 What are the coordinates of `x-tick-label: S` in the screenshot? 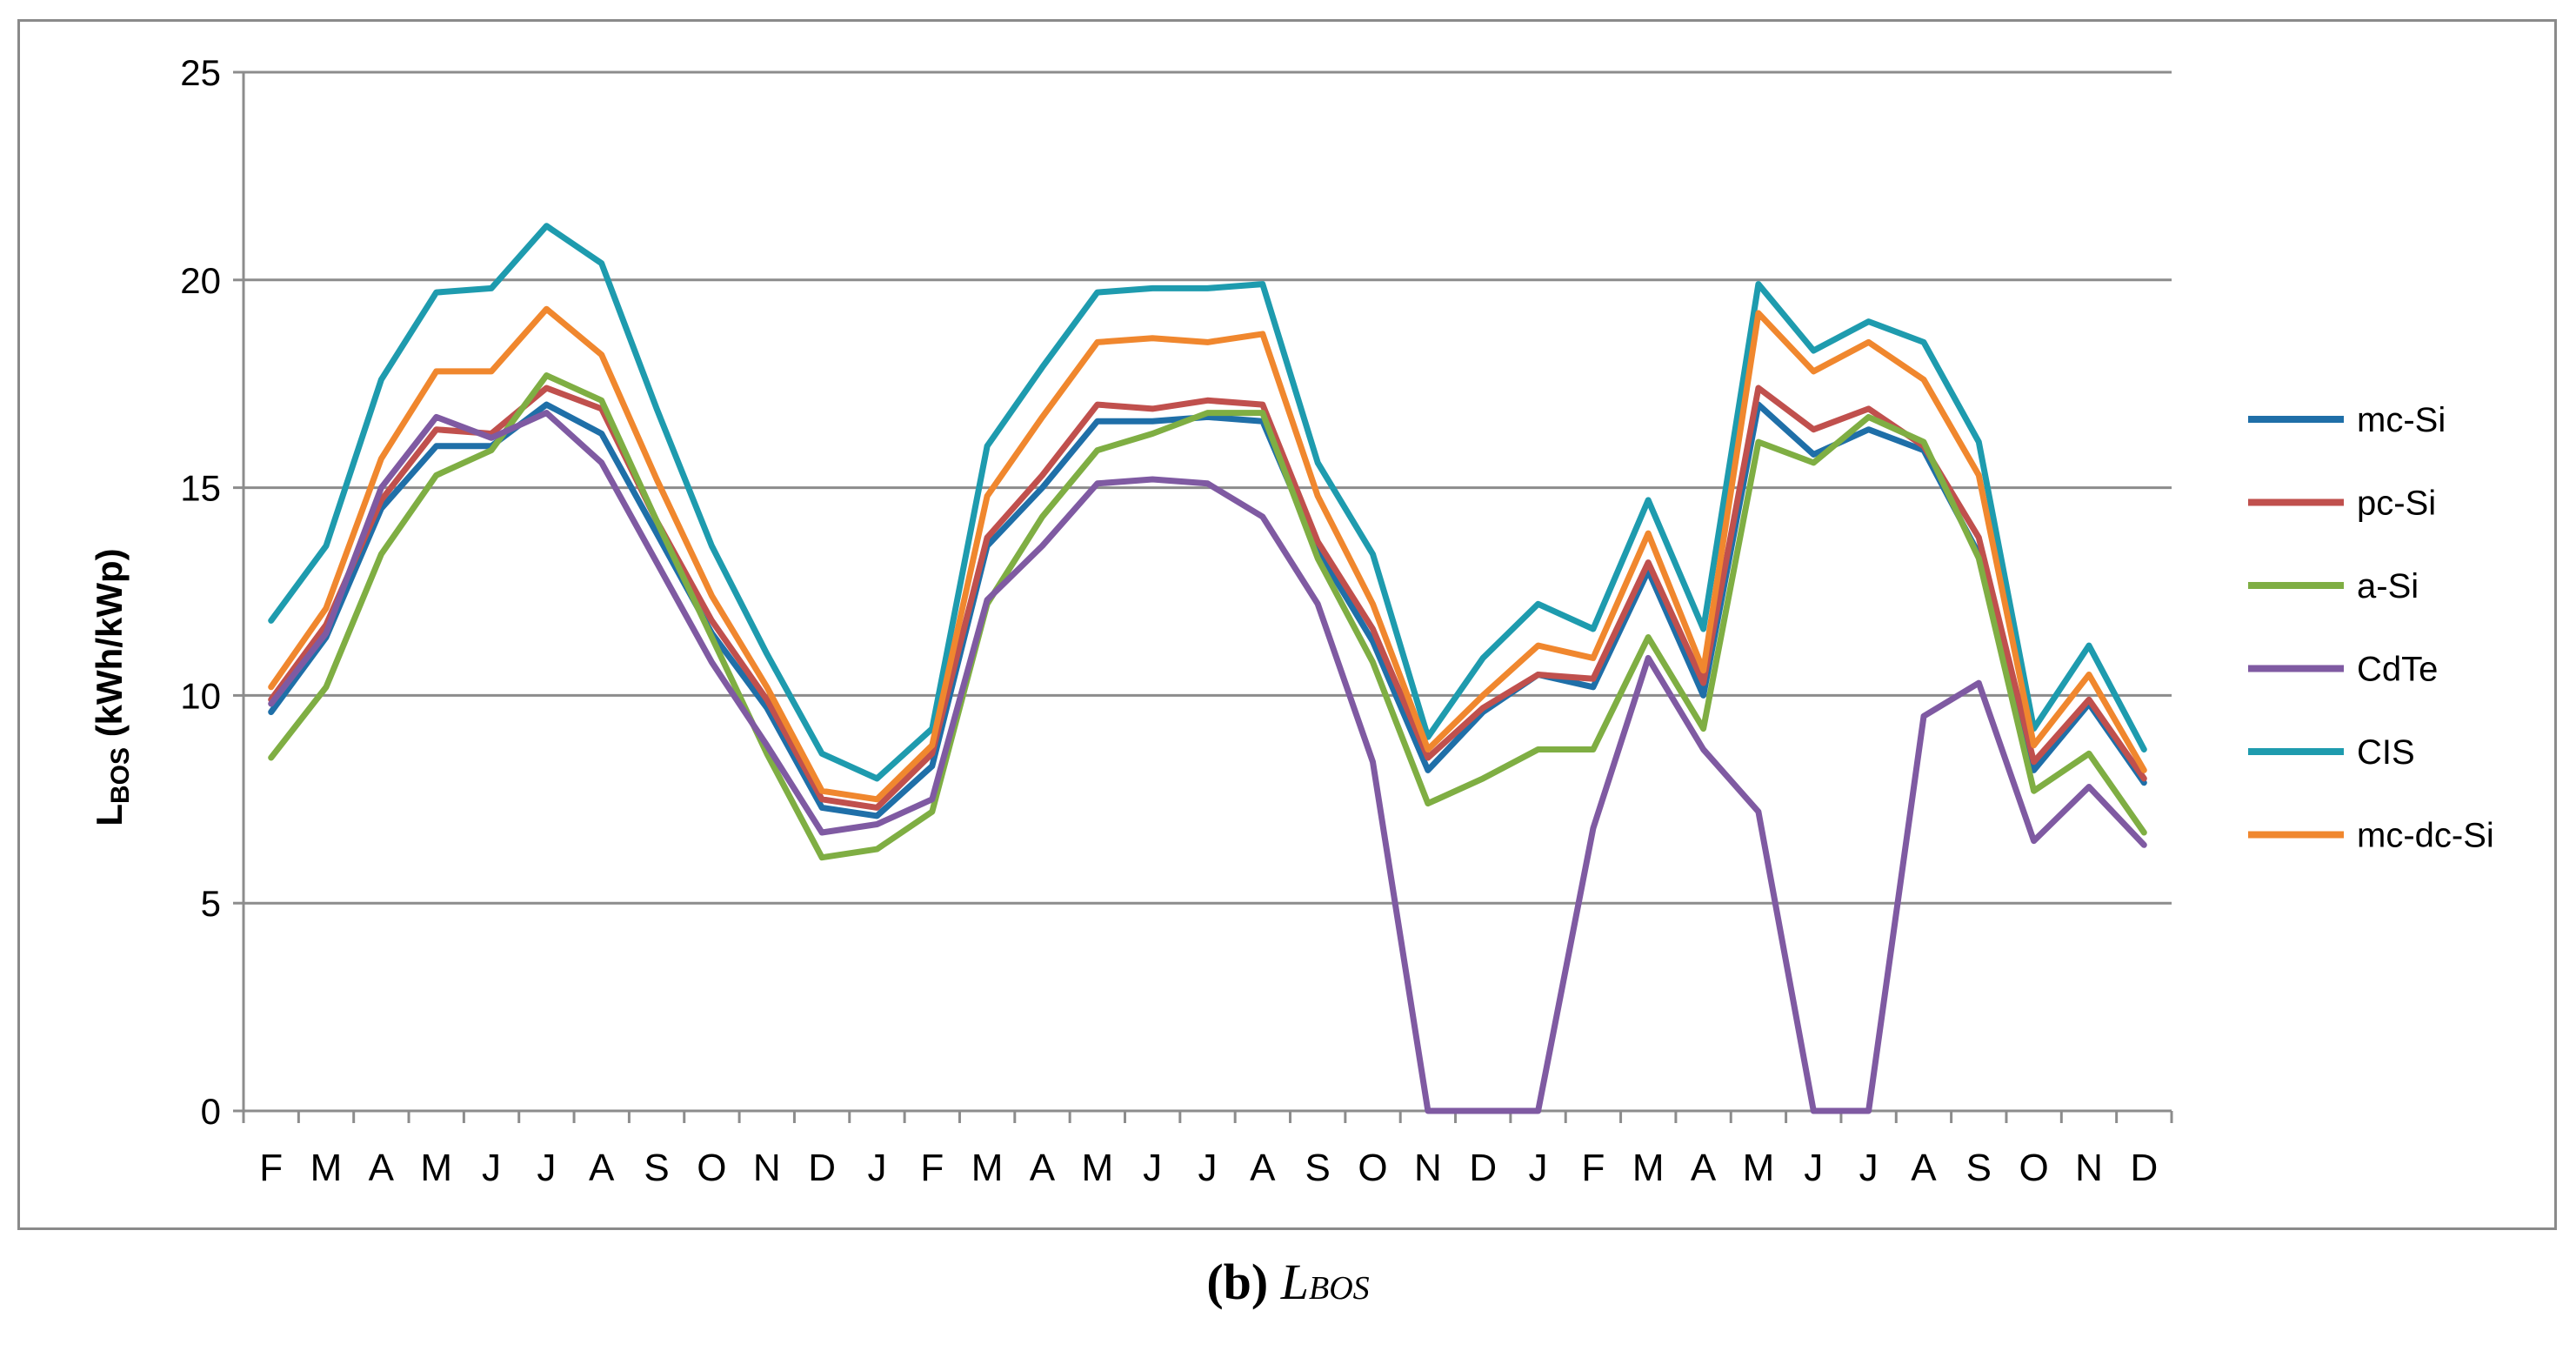 It's located at (1979, 1168).